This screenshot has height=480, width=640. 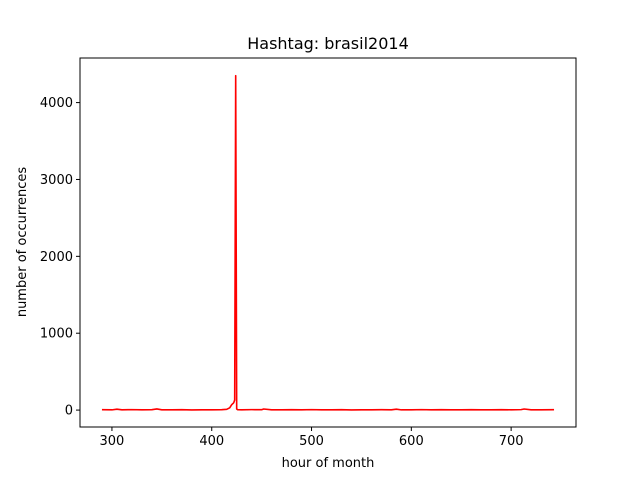 I want to click on x-tick-label: 500, so click(x=311, y=441).